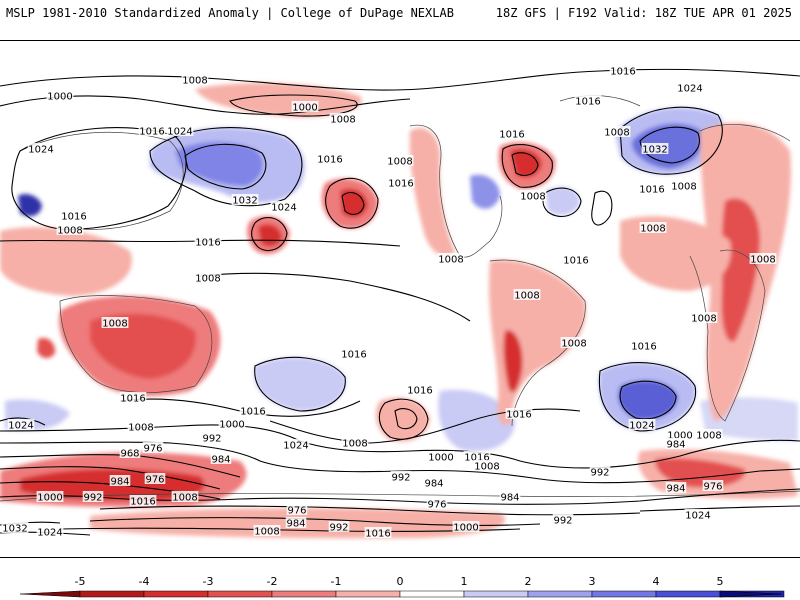 This screenshot has height=600, width=800. What do you see at coordinates (208, 581) in the screenshot?
I see `colorbar-tick-label: -3` at bounding box center [208, 581].